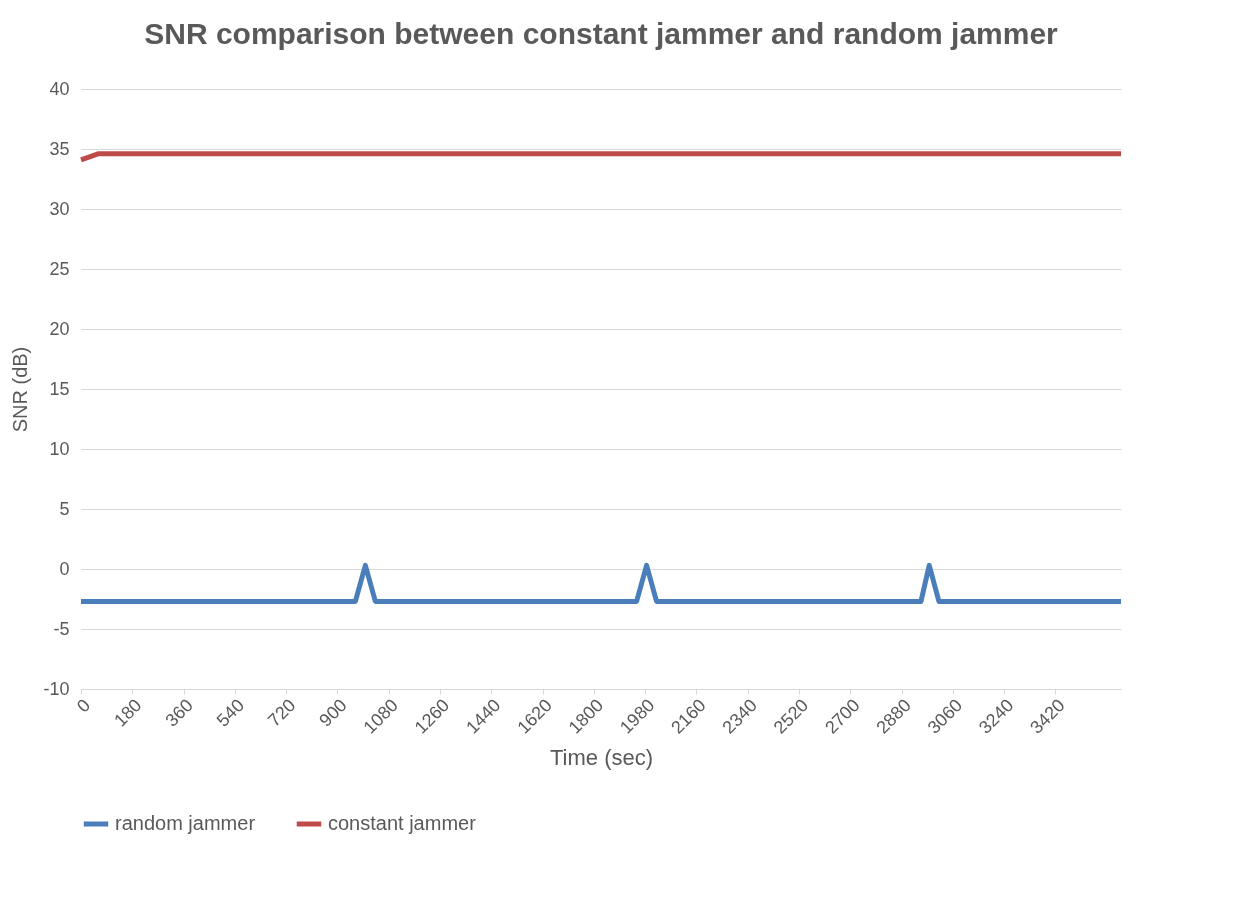  What do you see at coordinates (601, 33) in the screenshot?
I see `chart-title: SNR comparison between constant jammer and random jammer` at bounding box center [601, 33].